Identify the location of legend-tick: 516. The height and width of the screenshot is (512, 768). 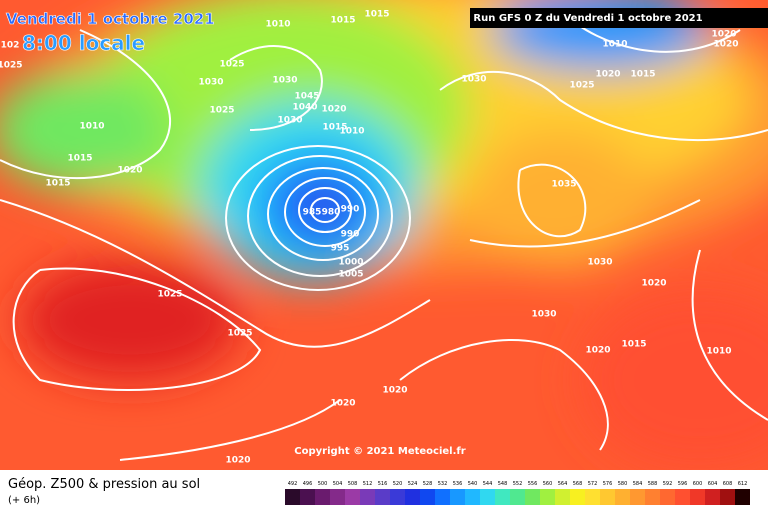
(383, 484).